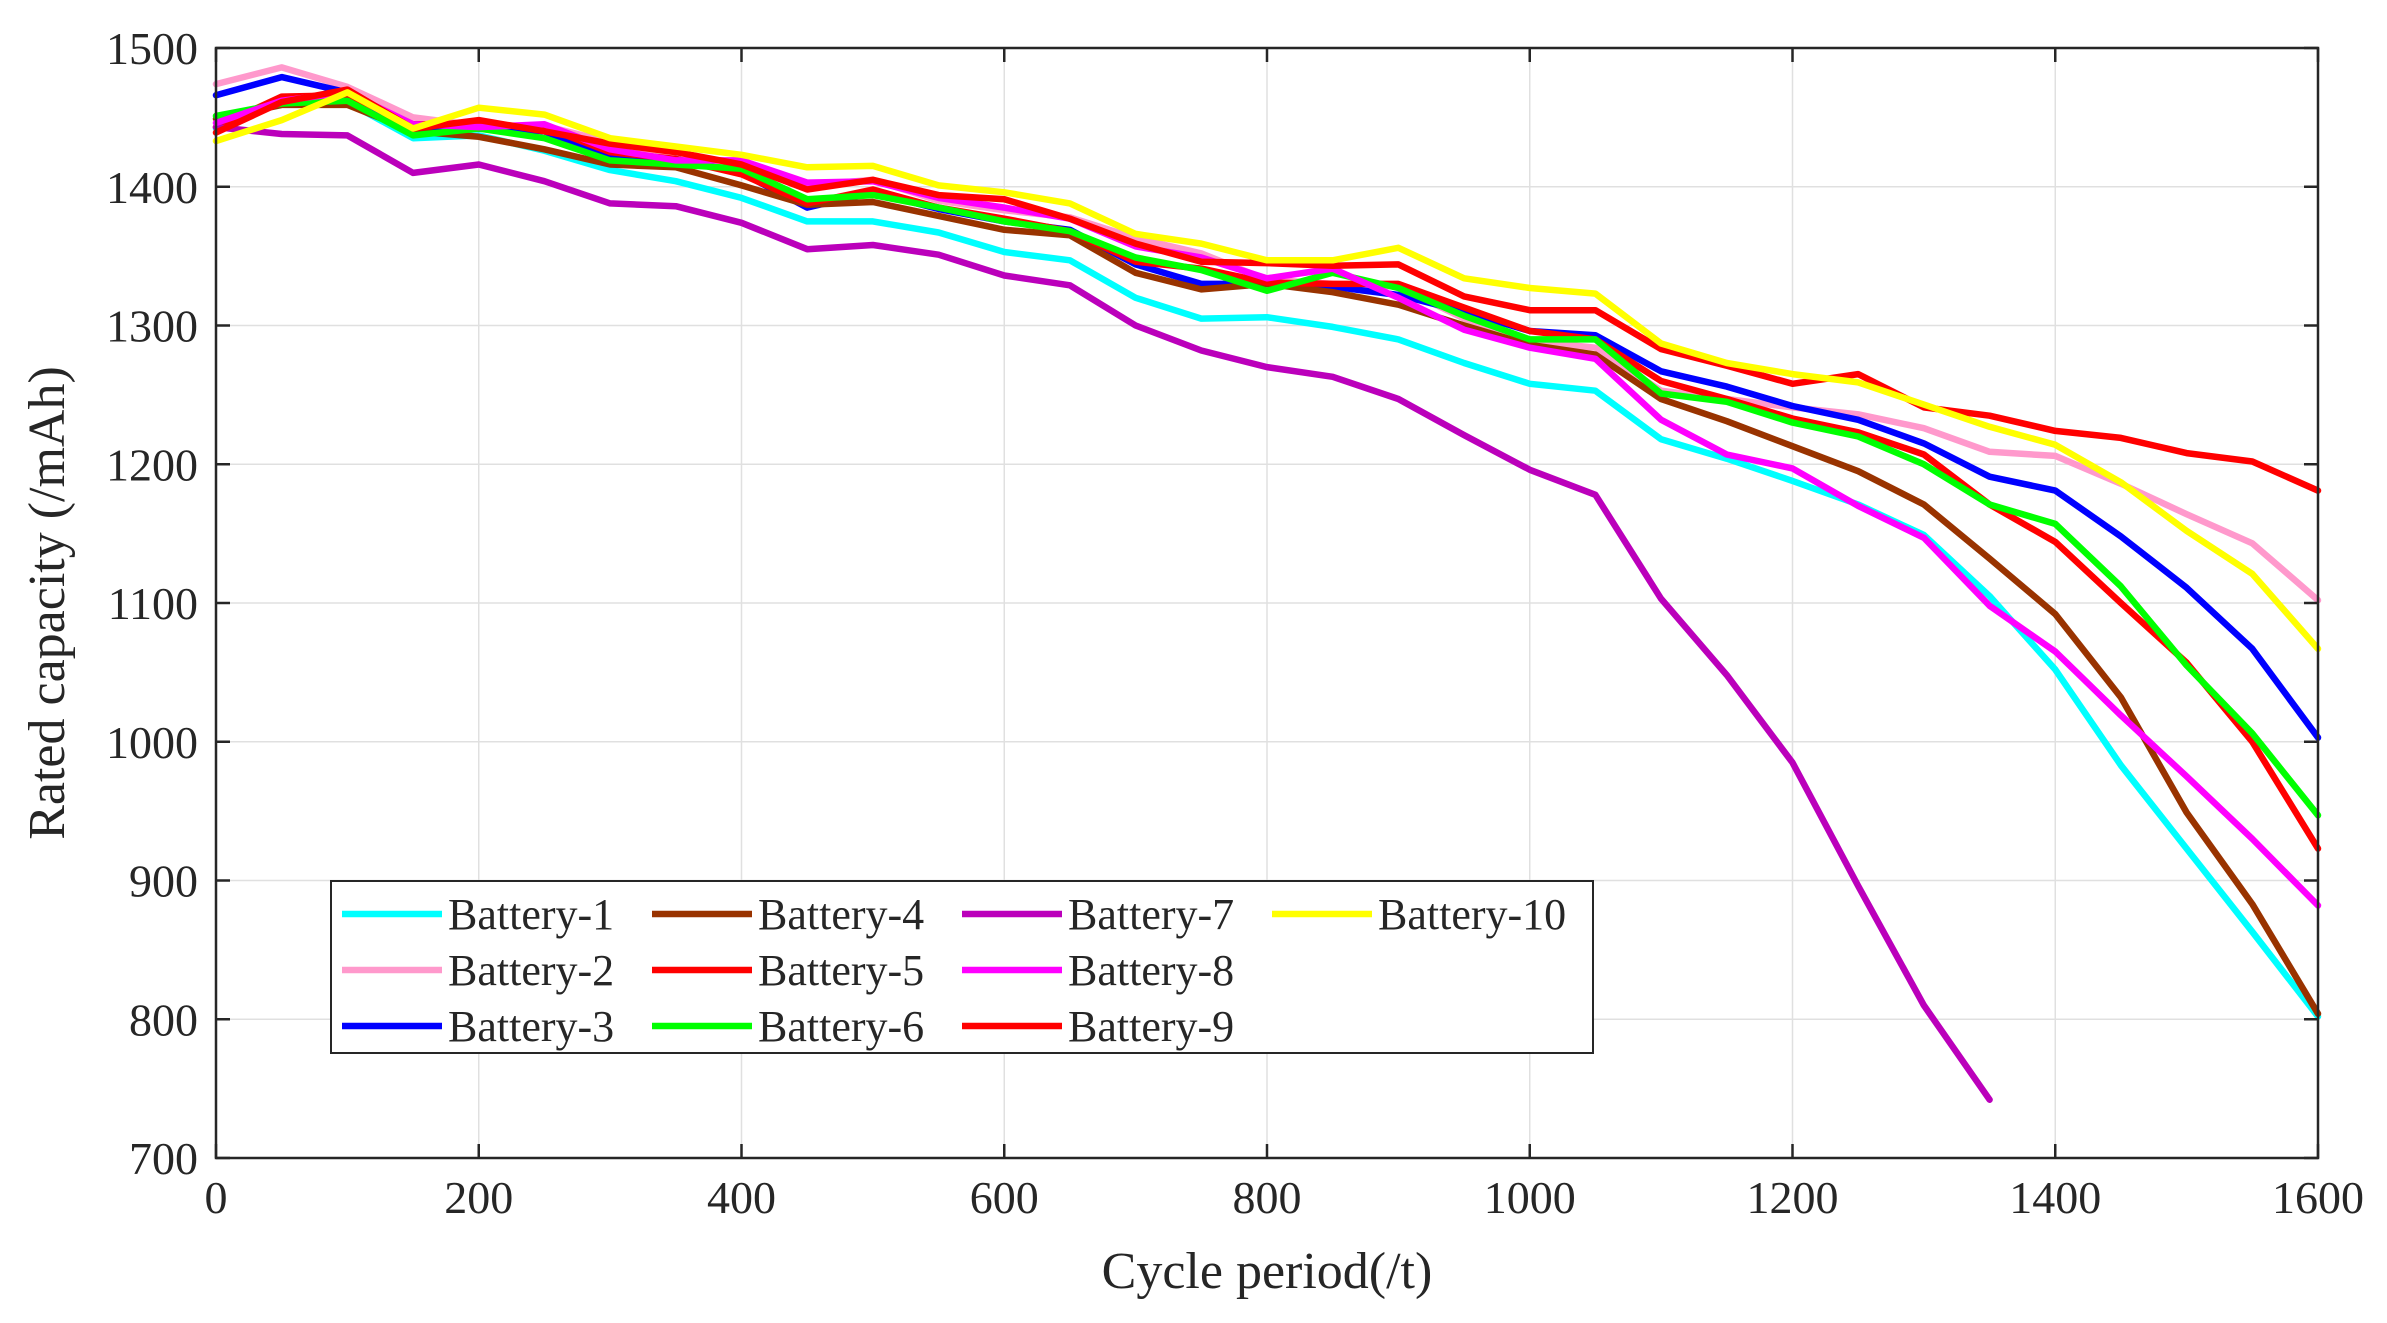  What do you see at coordinates (152, 742) in the screenshot?
I see `y-tick-label: 1000` at bounding box center [152, 742].